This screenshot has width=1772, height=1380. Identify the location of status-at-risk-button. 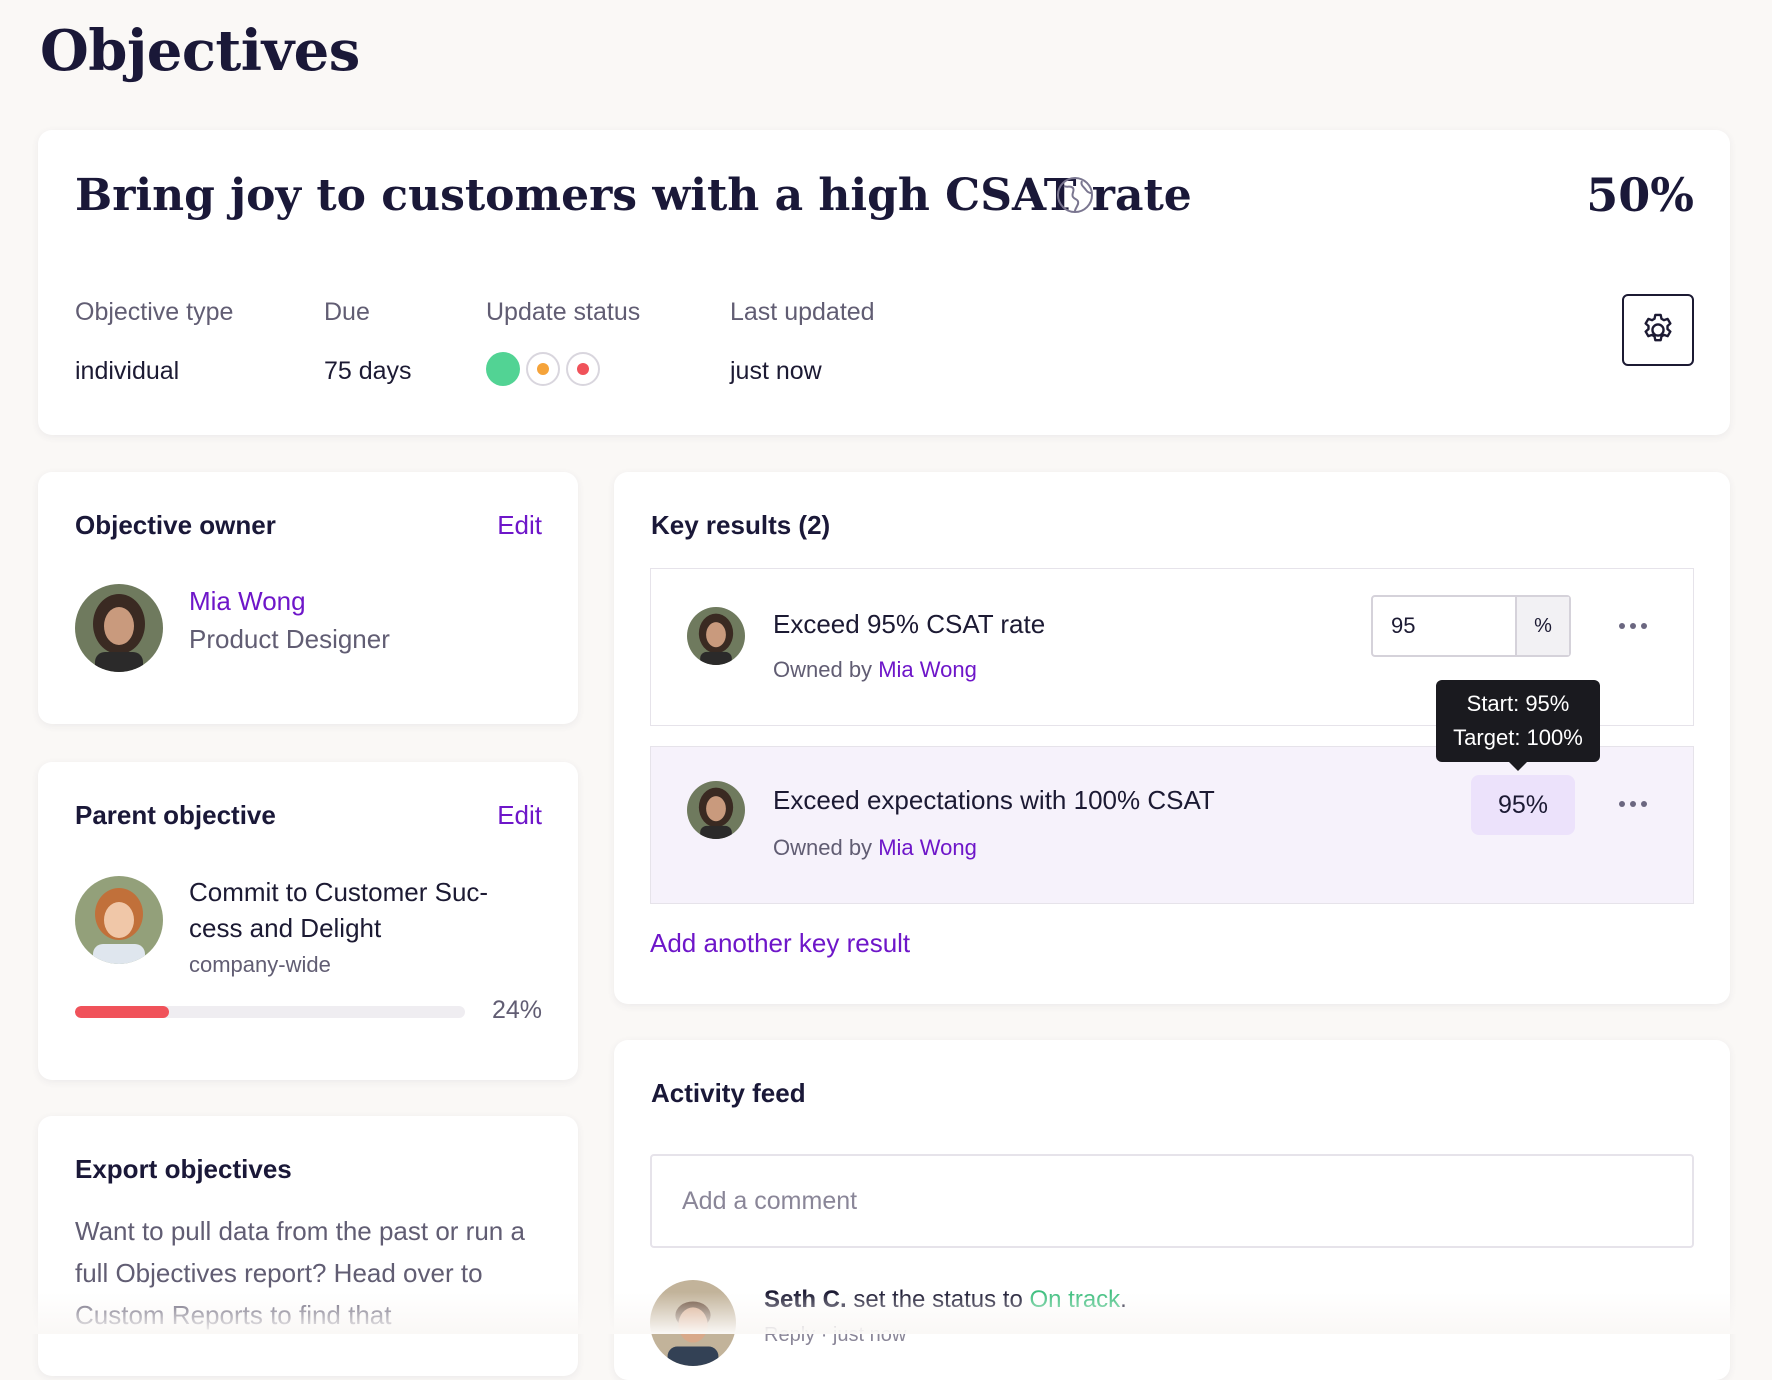
(543, 369).